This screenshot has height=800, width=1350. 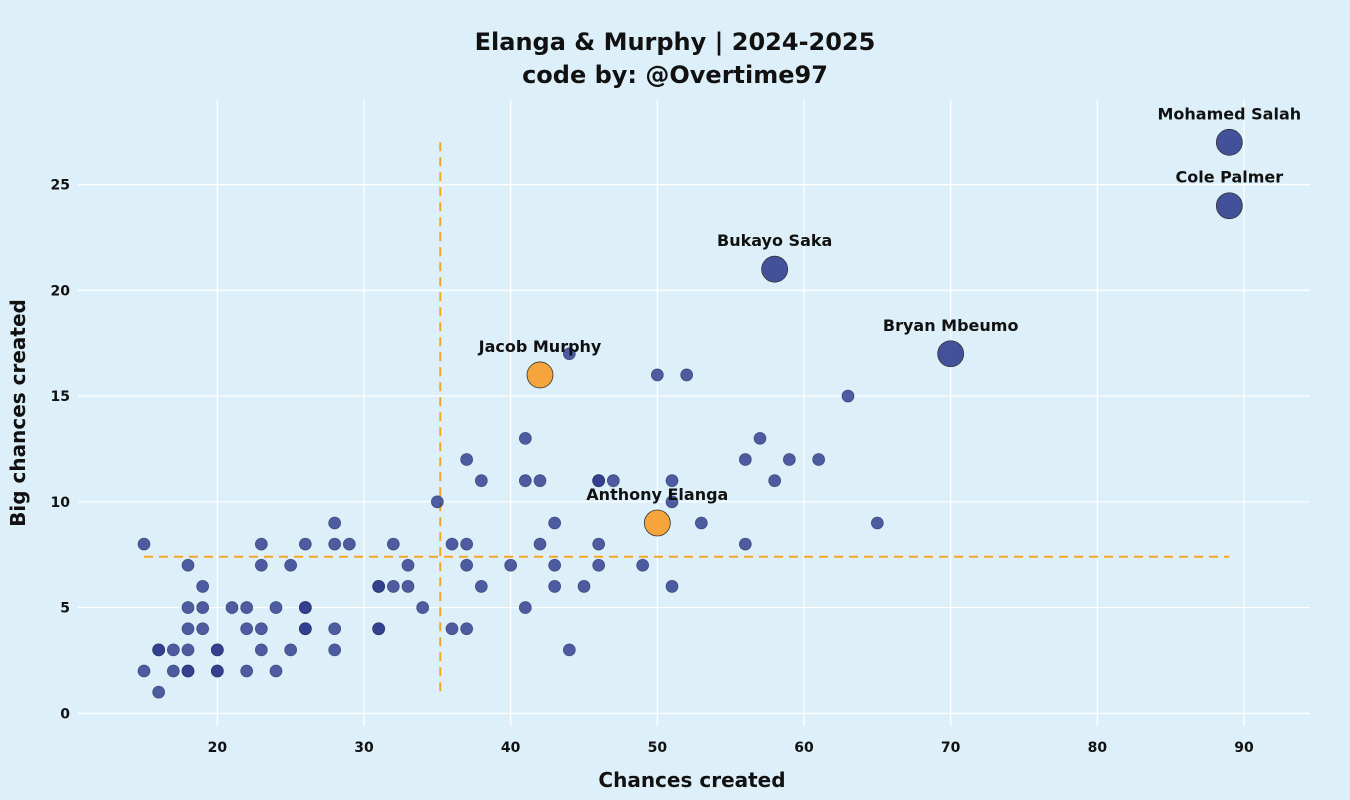 What do you see at coordinates (18, 413) in the screenshot?
I see `y-axis-label: Big chances created` at bounding box center [18, 413].